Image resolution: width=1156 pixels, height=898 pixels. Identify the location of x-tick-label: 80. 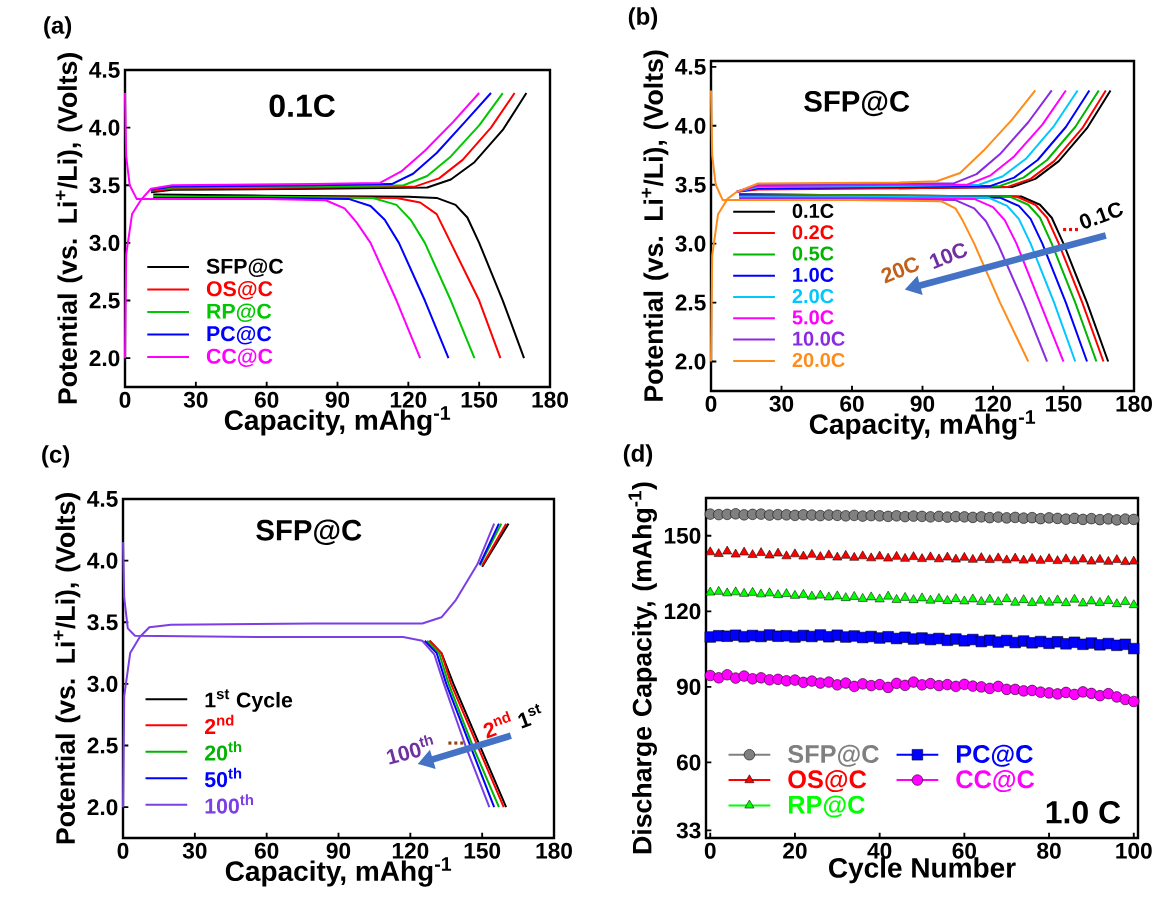
(1049, 850).